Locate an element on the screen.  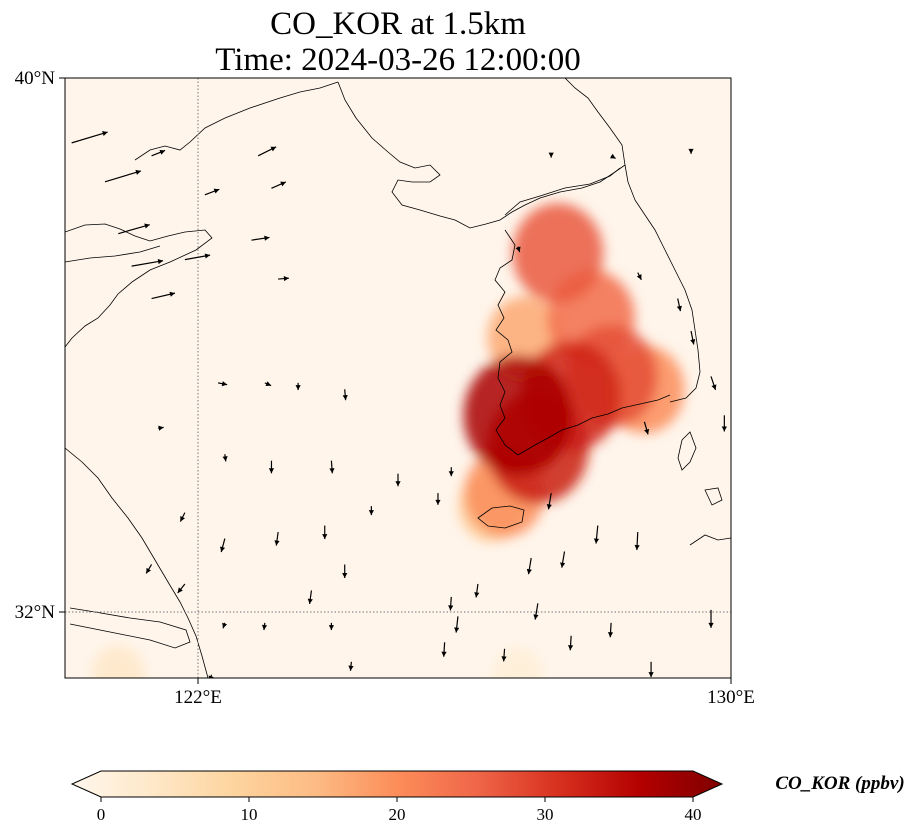
coastline-tsushima is located at coordinates (687, 451).